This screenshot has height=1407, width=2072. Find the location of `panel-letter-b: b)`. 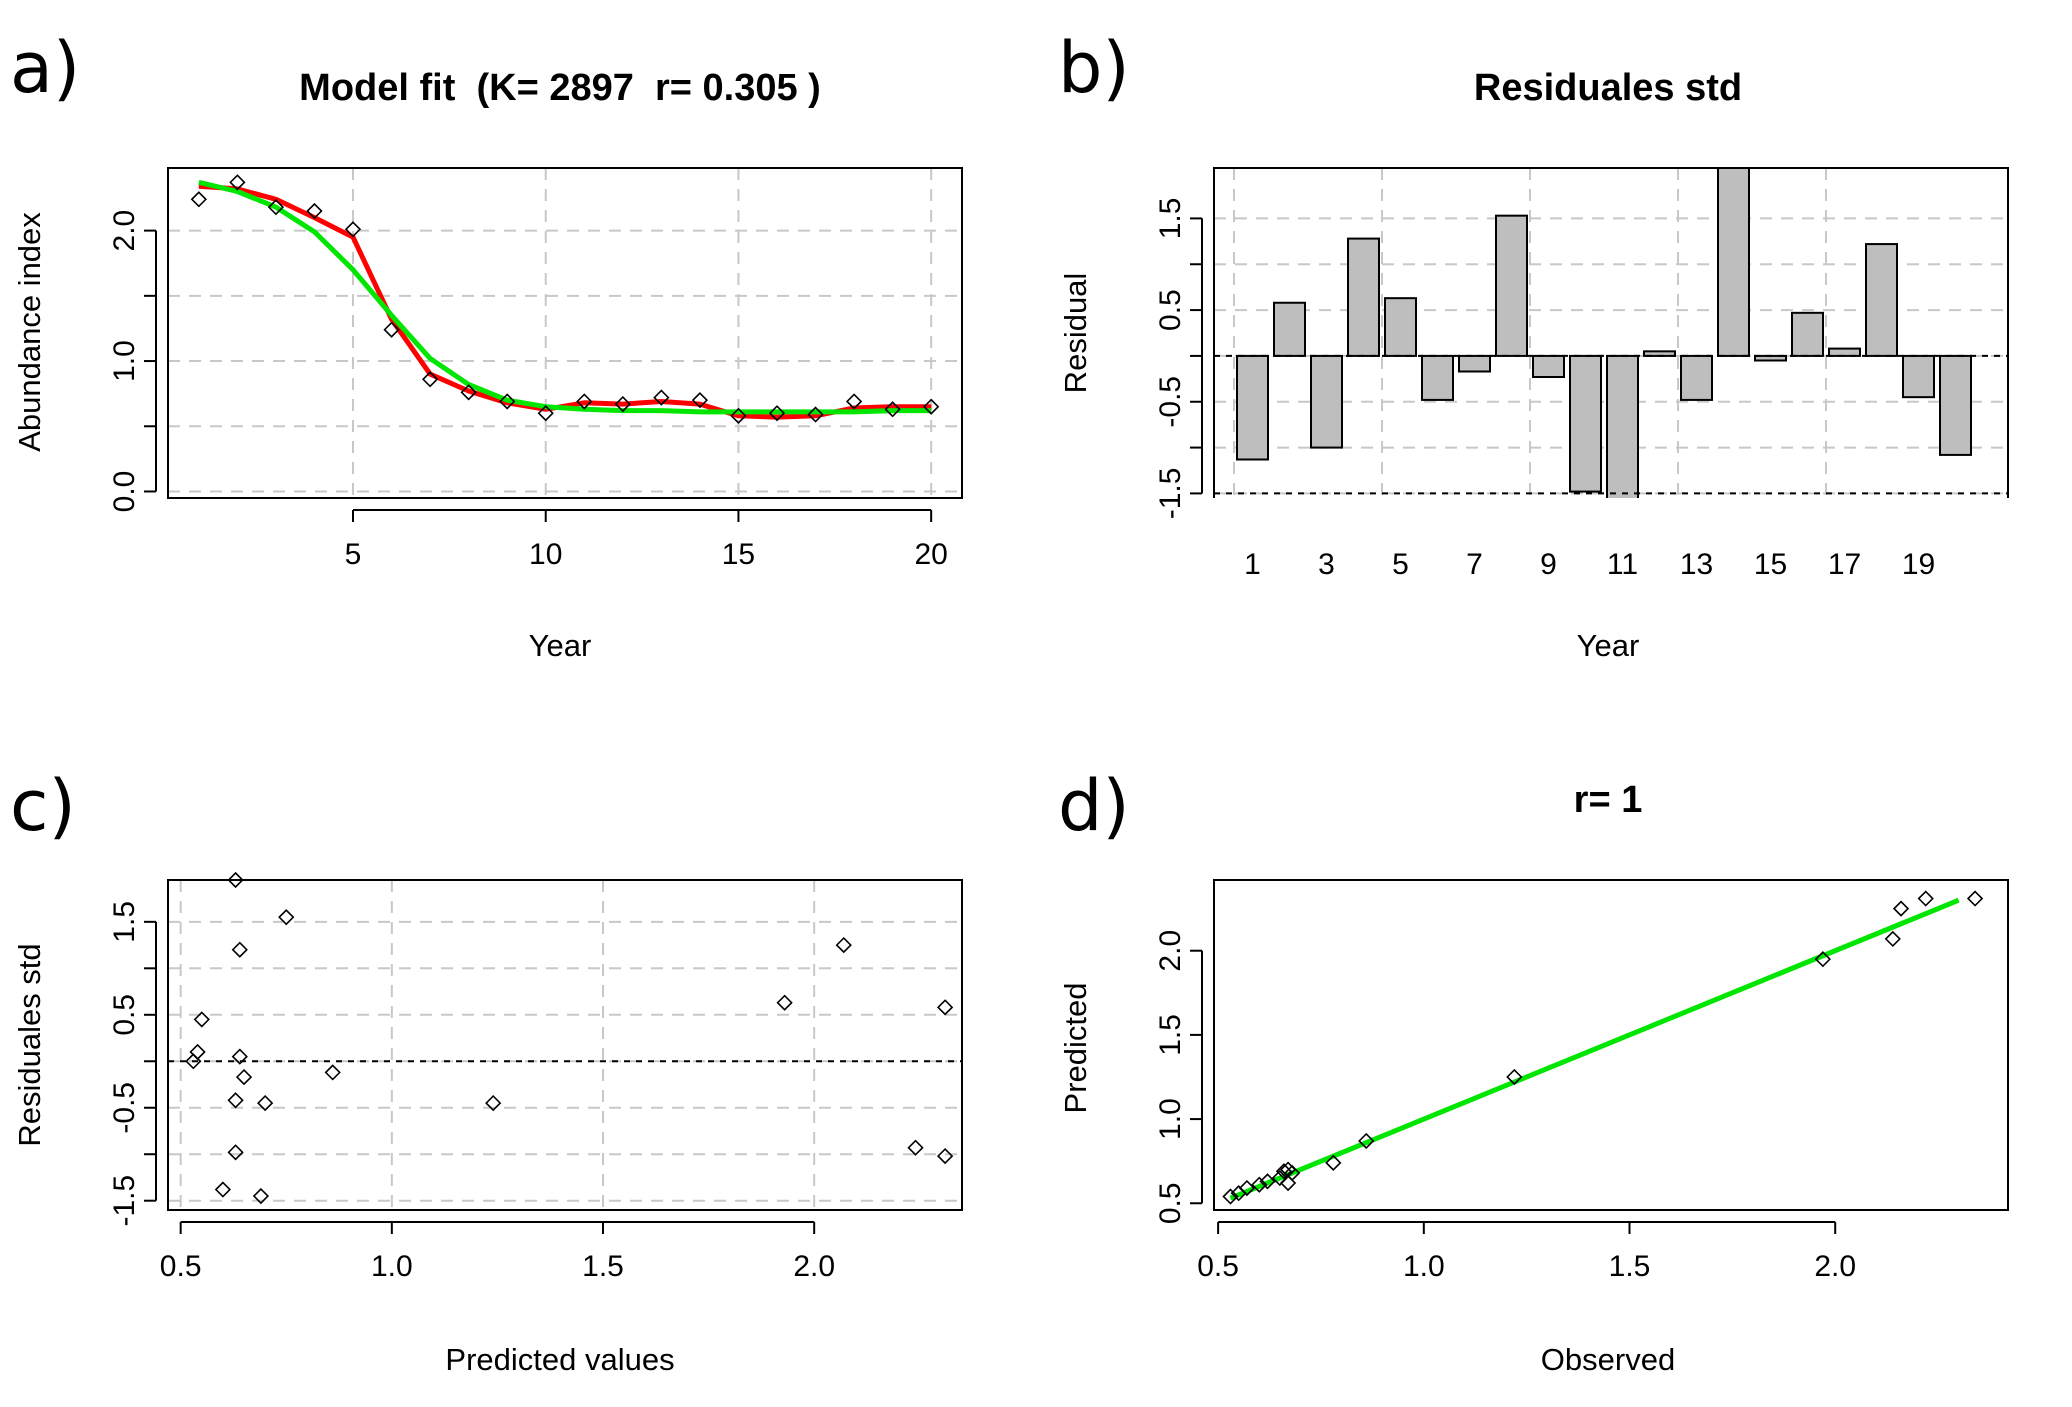

panel-letter-b: b) is located at coordinates (1094, 68).